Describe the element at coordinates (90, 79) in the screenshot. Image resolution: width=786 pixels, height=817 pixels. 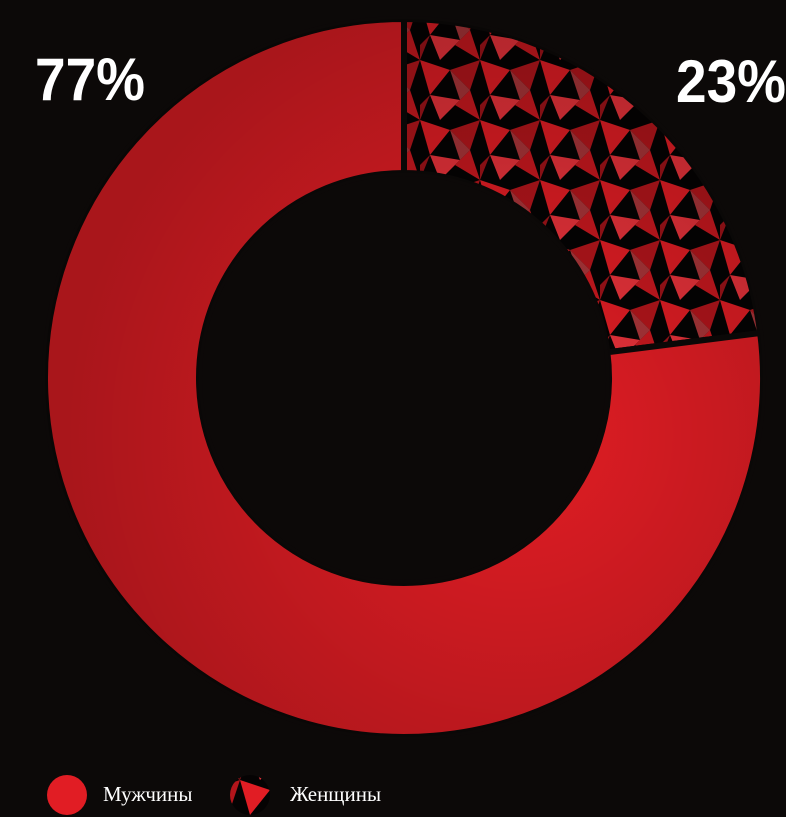
I see `value-label: 77%` at that location.